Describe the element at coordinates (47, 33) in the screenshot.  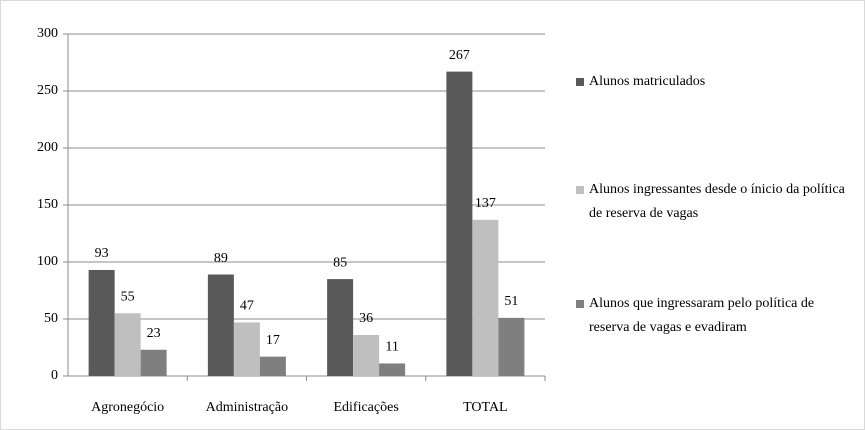
I see `y-tick-label: 300` at that location.